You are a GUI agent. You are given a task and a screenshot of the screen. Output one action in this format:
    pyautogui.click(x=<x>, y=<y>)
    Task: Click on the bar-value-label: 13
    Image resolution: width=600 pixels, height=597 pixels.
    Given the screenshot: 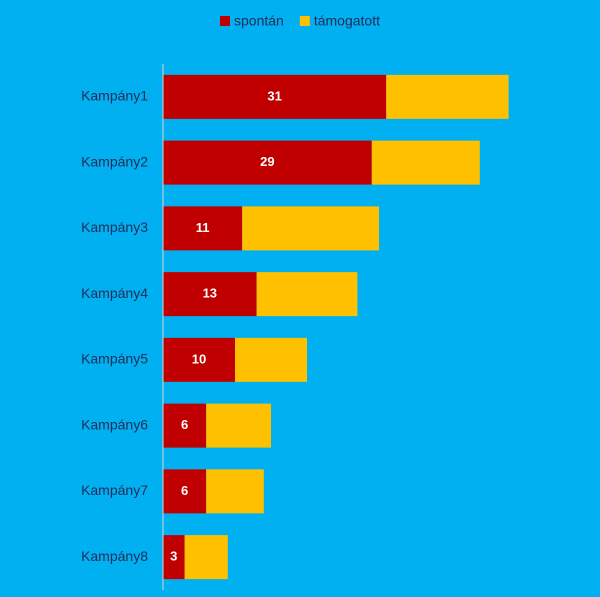 What is the action you would take?
    pyautogui.click(x=210, y=293)
    